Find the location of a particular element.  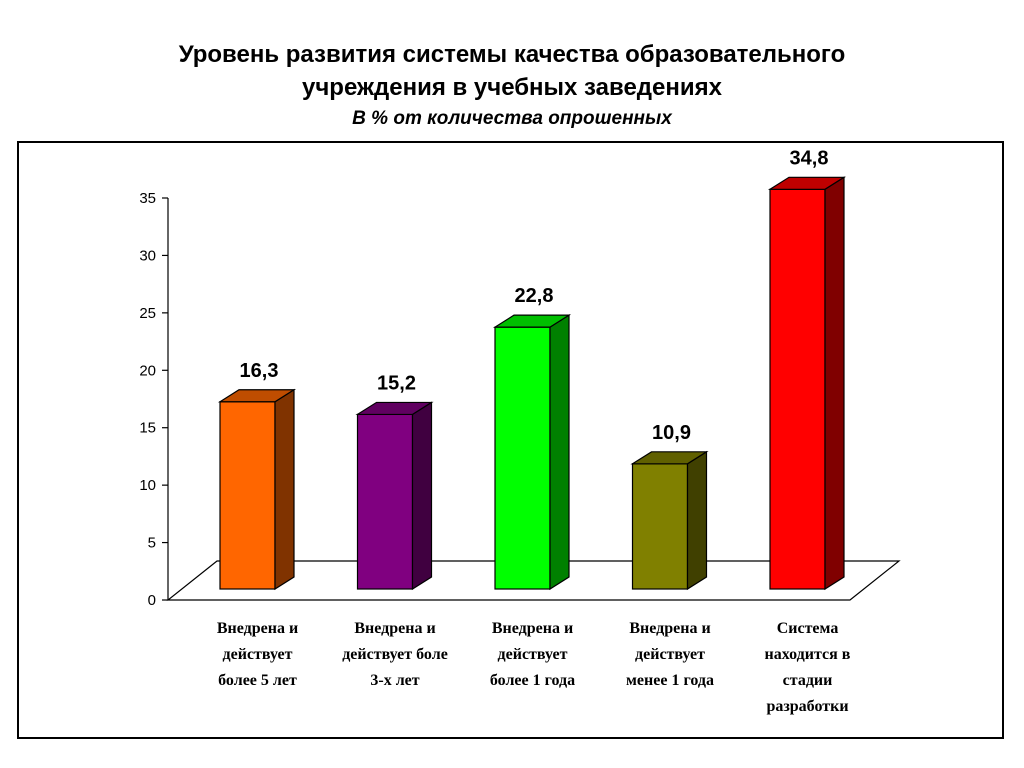

y-tick-label: 30 is located at coordinates (147, 255).